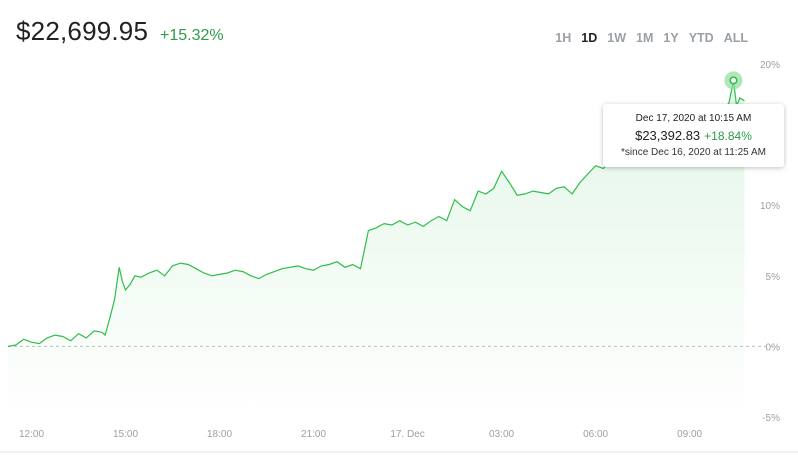  I want to click on x-tick-label: 17. Dec, so click(407, 434).